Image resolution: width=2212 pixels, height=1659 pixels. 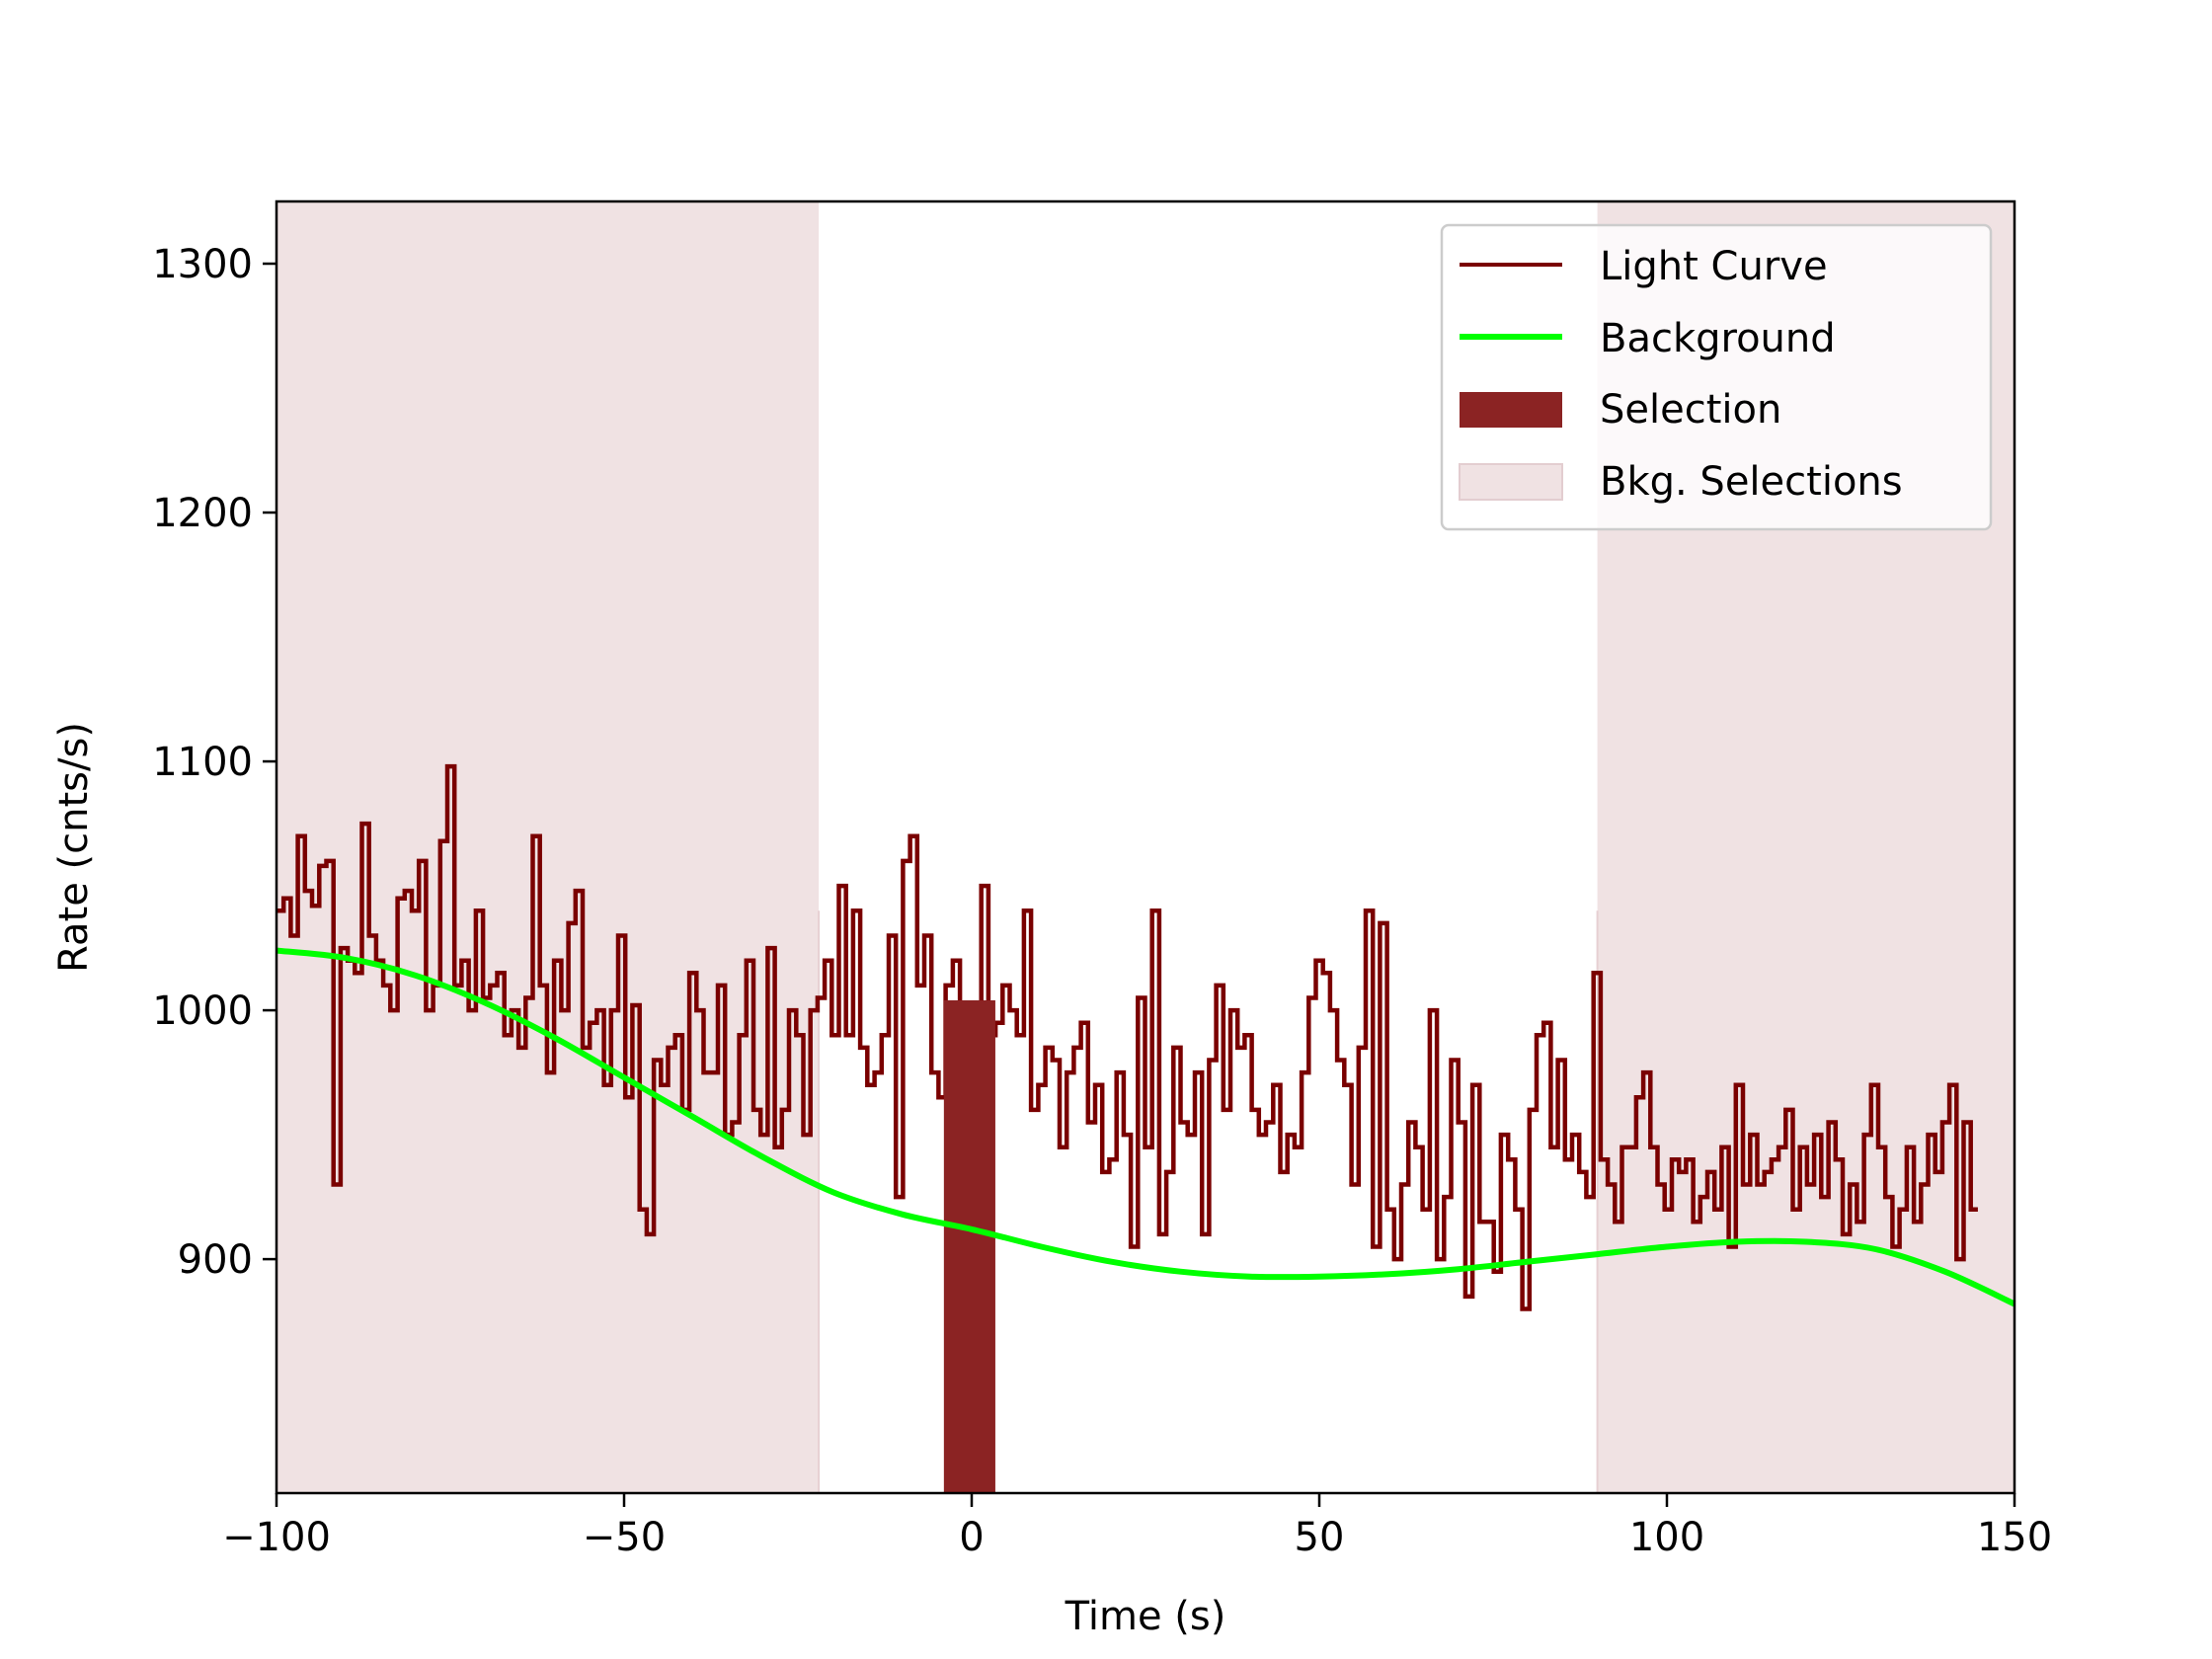 What do you see at coordinates (1667, 1538) in the screenshot?
I see `x-tick-label: 100` at bounding box center [1667, 1538].